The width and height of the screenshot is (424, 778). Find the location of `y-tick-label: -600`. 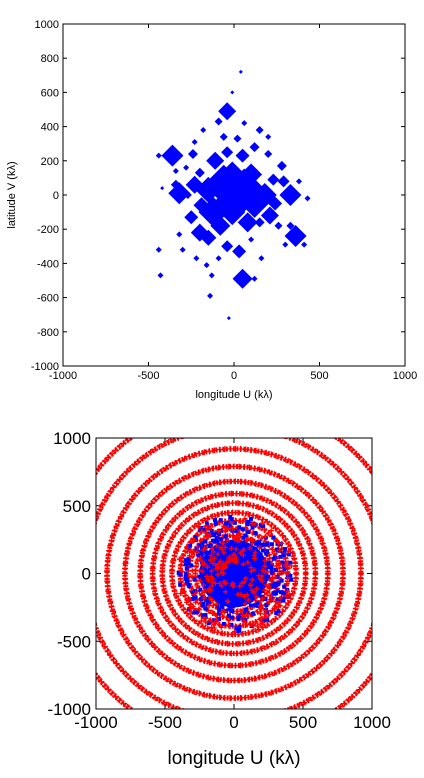

y-tick-label: -600 is located at coordinates (48, 299).